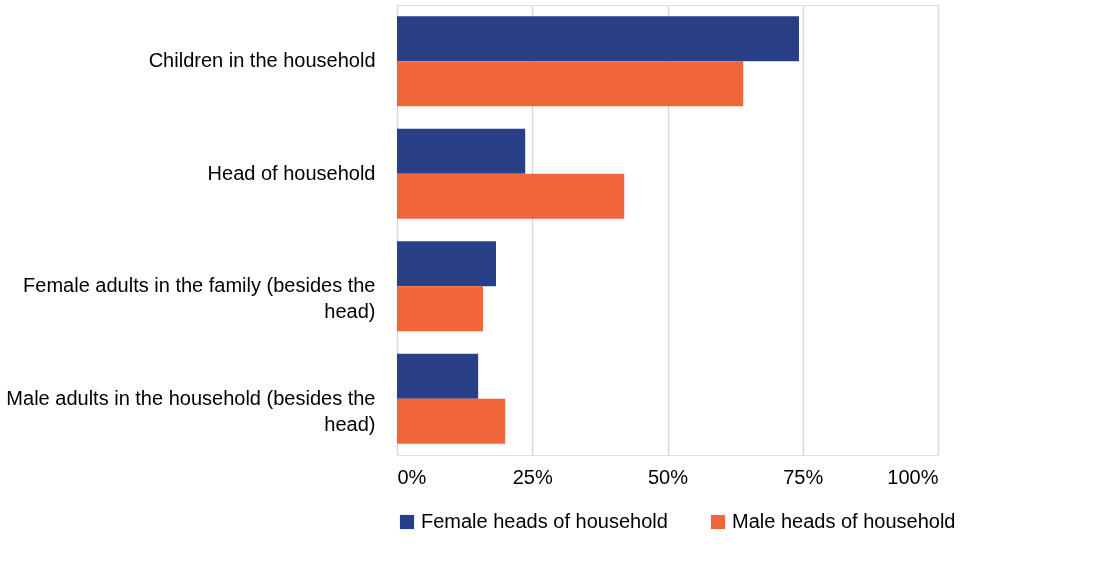  Describe the element at coordinates (532, 476) in the screenshot. I see `x-tick-label: 25%` at that location.